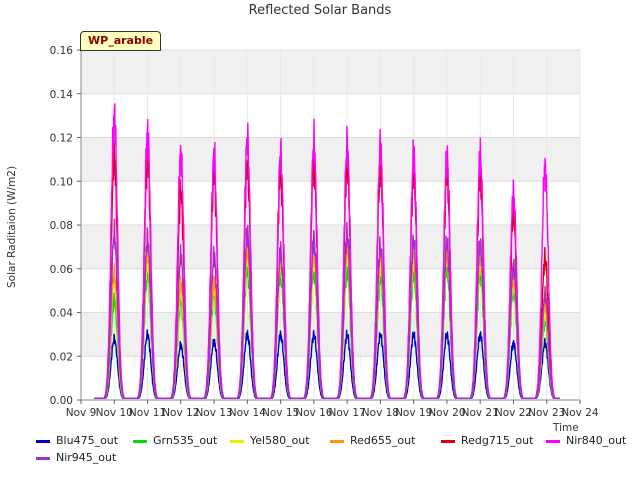 This screenshot has width=640, height=480. I want to click on x-tick-label: Nov 20, so click(446, 413).